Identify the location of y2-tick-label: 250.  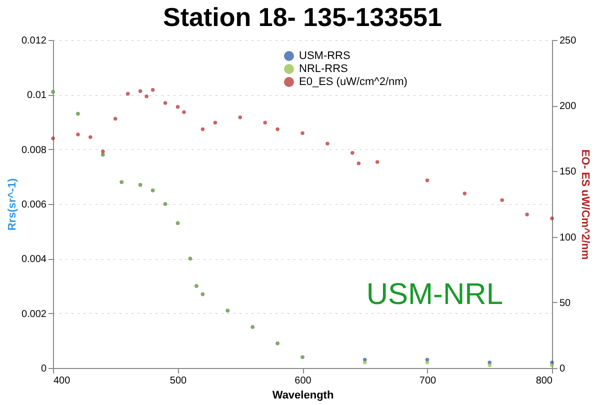
(568, 41).